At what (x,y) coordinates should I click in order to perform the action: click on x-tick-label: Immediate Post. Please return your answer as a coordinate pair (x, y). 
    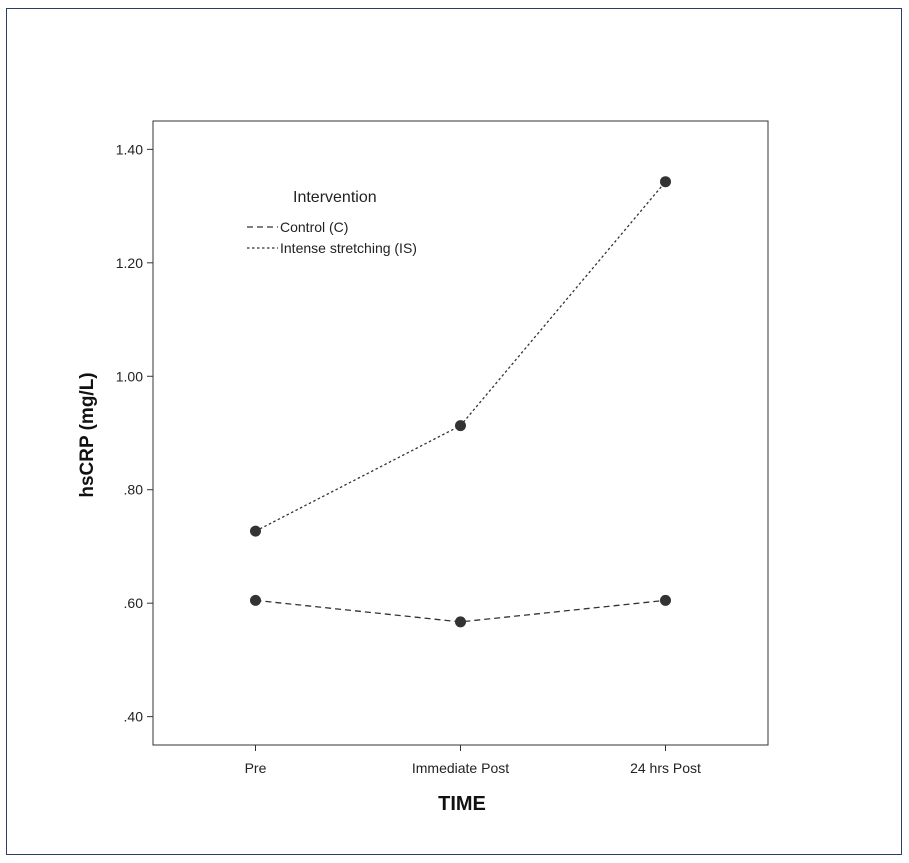
    Looking at the image, I should click on (460, 768).